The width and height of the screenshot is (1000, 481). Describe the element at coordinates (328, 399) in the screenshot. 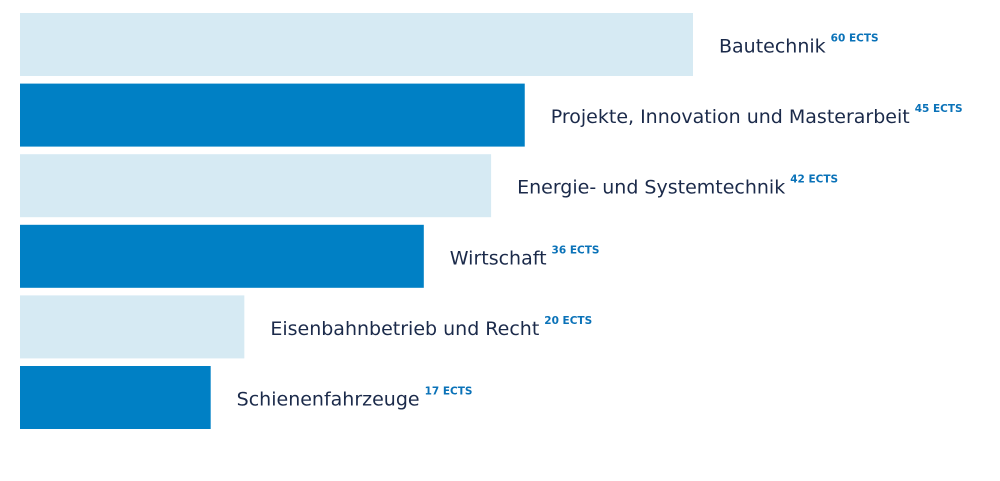

I see `category-label: Schienenfahrzeuge` at that location.